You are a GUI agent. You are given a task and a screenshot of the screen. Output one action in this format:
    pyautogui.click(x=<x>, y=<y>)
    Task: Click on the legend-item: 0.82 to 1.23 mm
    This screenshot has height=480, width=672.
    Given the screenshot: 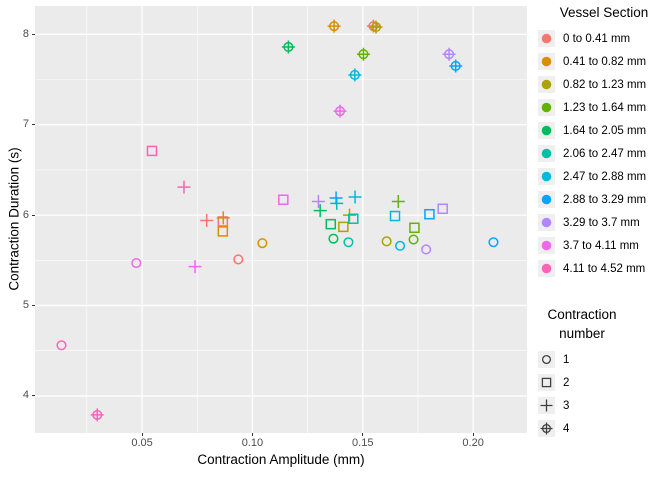 What is the action you would take?
    pyautogui.click(x=604, y=84)
    